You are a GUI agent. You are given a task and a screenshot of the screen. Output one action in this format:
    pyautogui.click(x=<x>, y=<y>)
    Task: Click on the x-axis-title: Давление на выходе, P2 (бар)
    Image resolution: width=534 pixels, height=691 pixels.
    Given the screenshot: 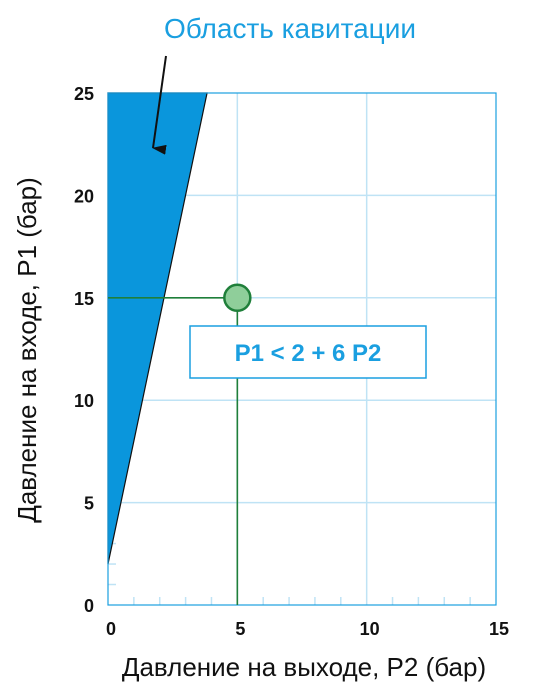 What is the action you would take?
    pyautogui.click(x=304, y=667)
    